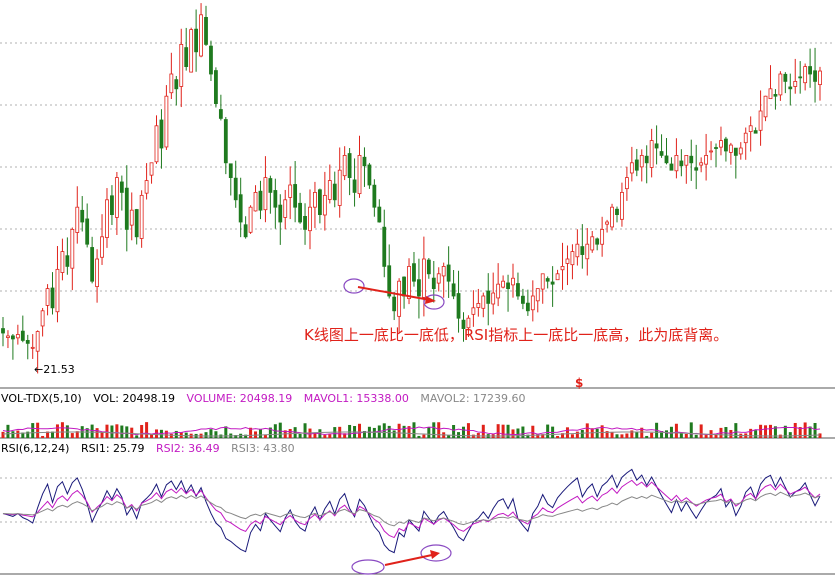 The width and height of the screenshot is (835, 575). I want to click on rsi2-value: RSI2: 36.49, so click(188, 448).